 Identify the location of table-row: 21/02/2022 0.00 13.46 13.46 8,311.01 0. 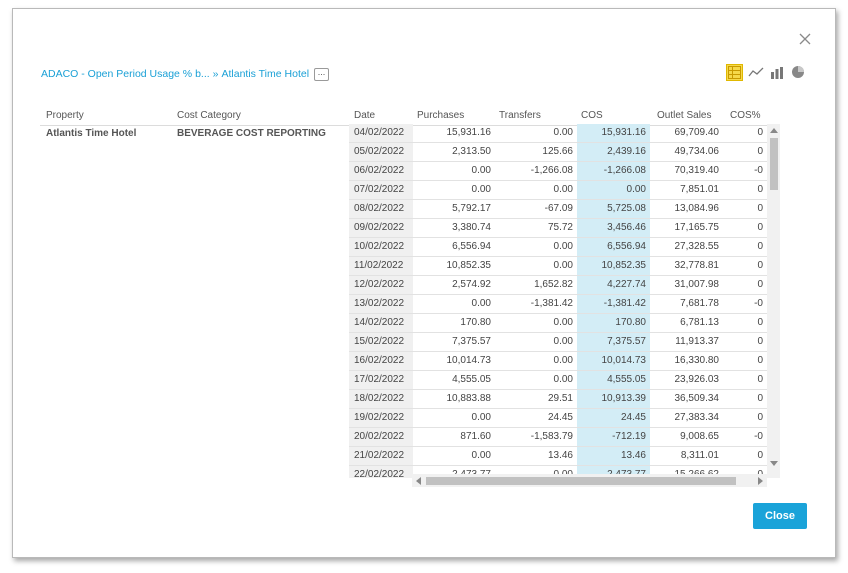
(558, 456).